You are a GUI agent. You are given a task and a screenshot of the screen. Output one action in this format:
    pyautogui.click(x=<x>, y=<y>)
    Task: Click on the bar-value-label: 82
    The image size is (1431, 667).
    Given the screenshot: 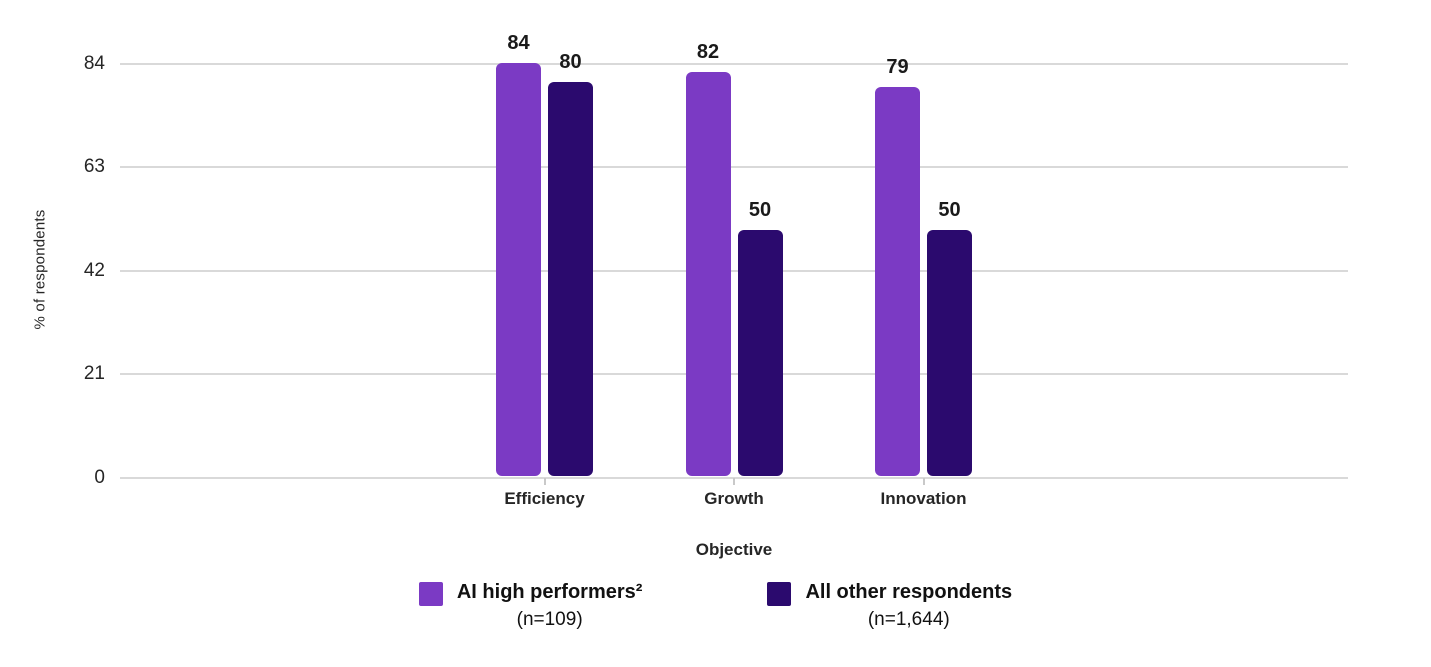 What is the action you would take?
    pyautogui.click(x=708, y=52)
    